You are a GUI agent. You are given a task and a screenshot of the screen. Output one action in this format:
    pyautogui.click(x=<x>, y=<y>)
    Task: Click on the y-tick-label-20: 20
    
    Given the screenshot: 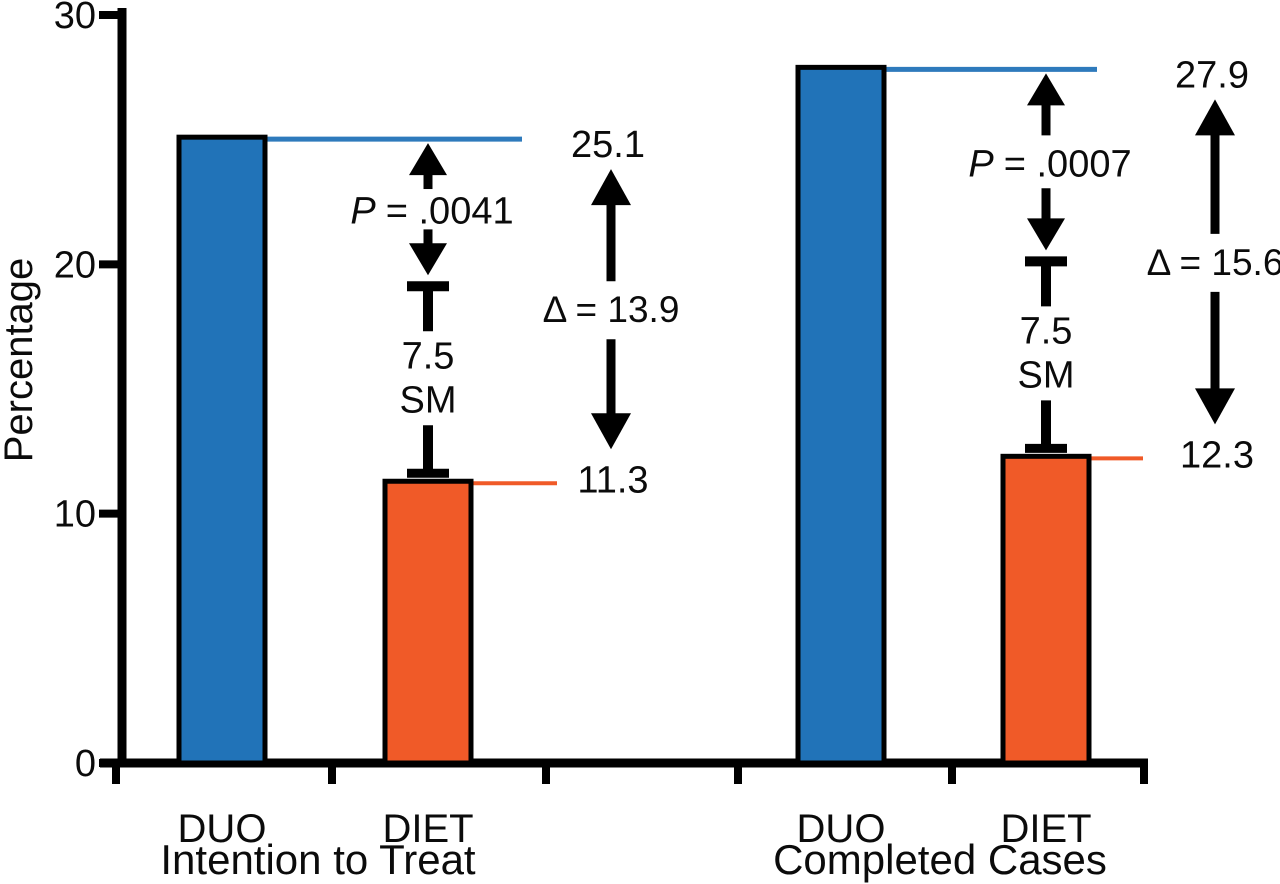 What is the action you would take?
    pyautogui.click(x=75, y=265)
    